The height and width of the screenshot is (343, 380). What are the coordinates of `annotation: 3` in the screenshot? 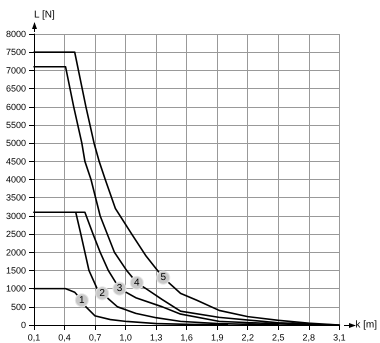 It's located at (119, 288).